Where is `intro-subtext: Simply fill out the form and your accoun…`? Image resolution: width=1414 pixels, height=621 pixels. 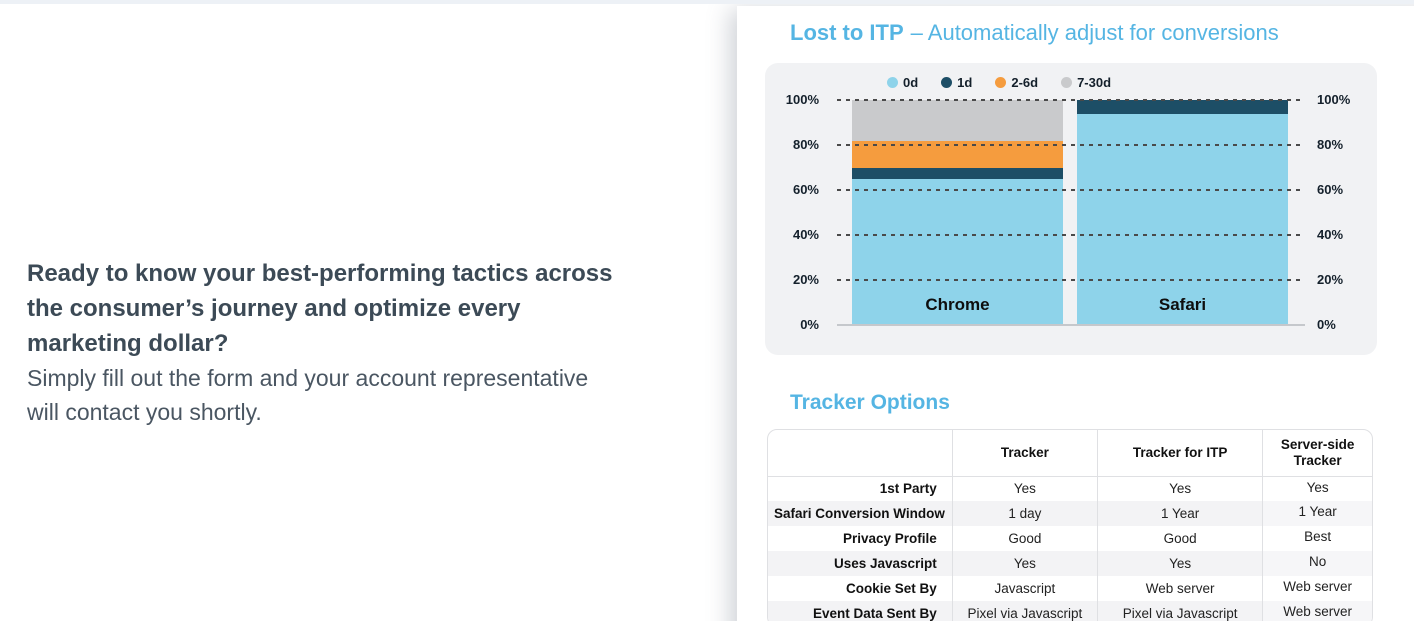
intro-subtext: Simply fill out the form and your accoun… is located at coordinates (308, 395).